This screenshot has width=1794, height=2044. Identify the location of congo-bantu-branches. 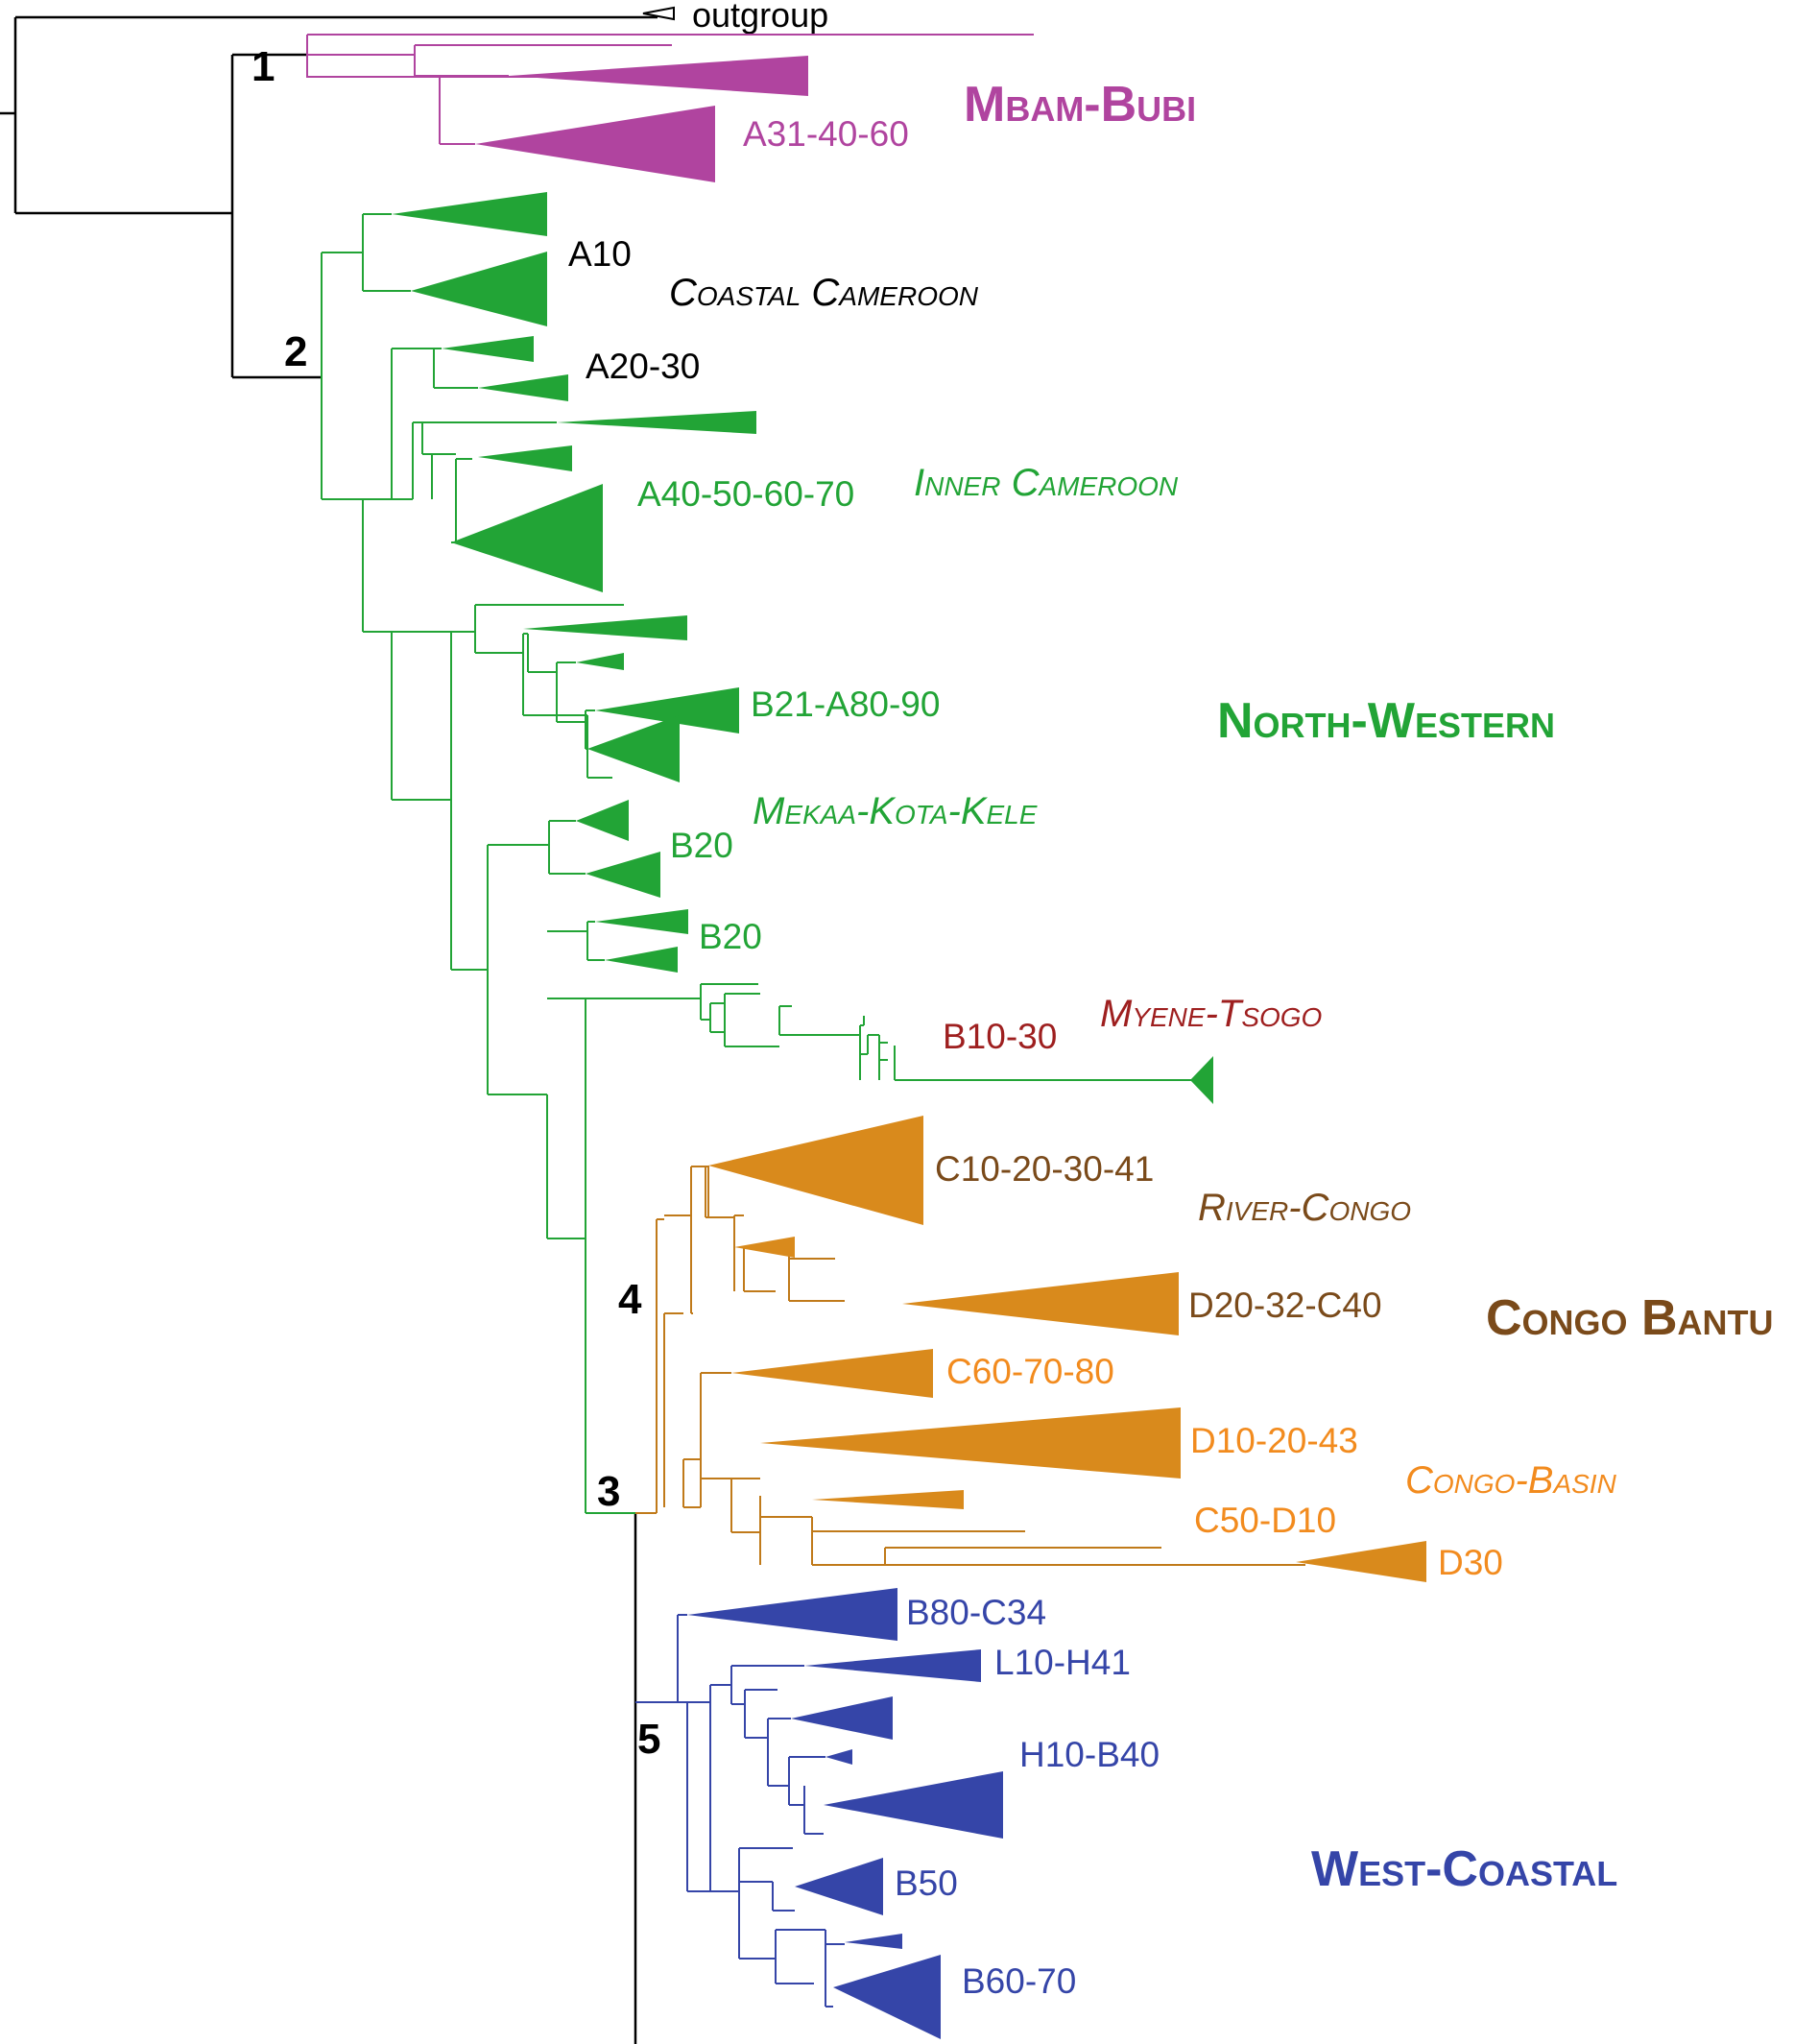
(970, 1366).